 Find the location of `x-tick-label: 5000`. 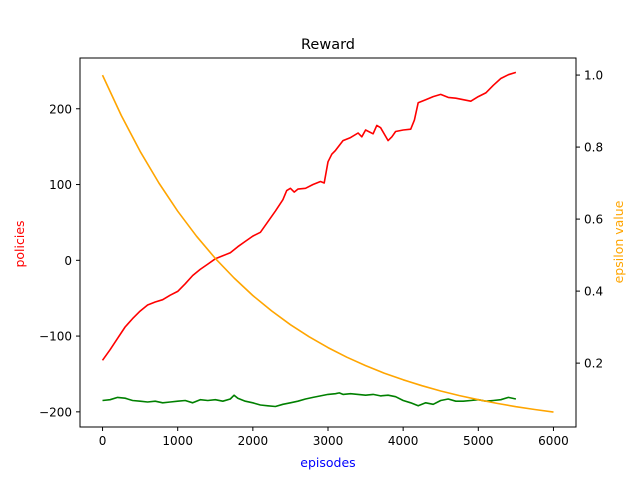

x-tick-label: 5000 is located at coordinates (478, 441).